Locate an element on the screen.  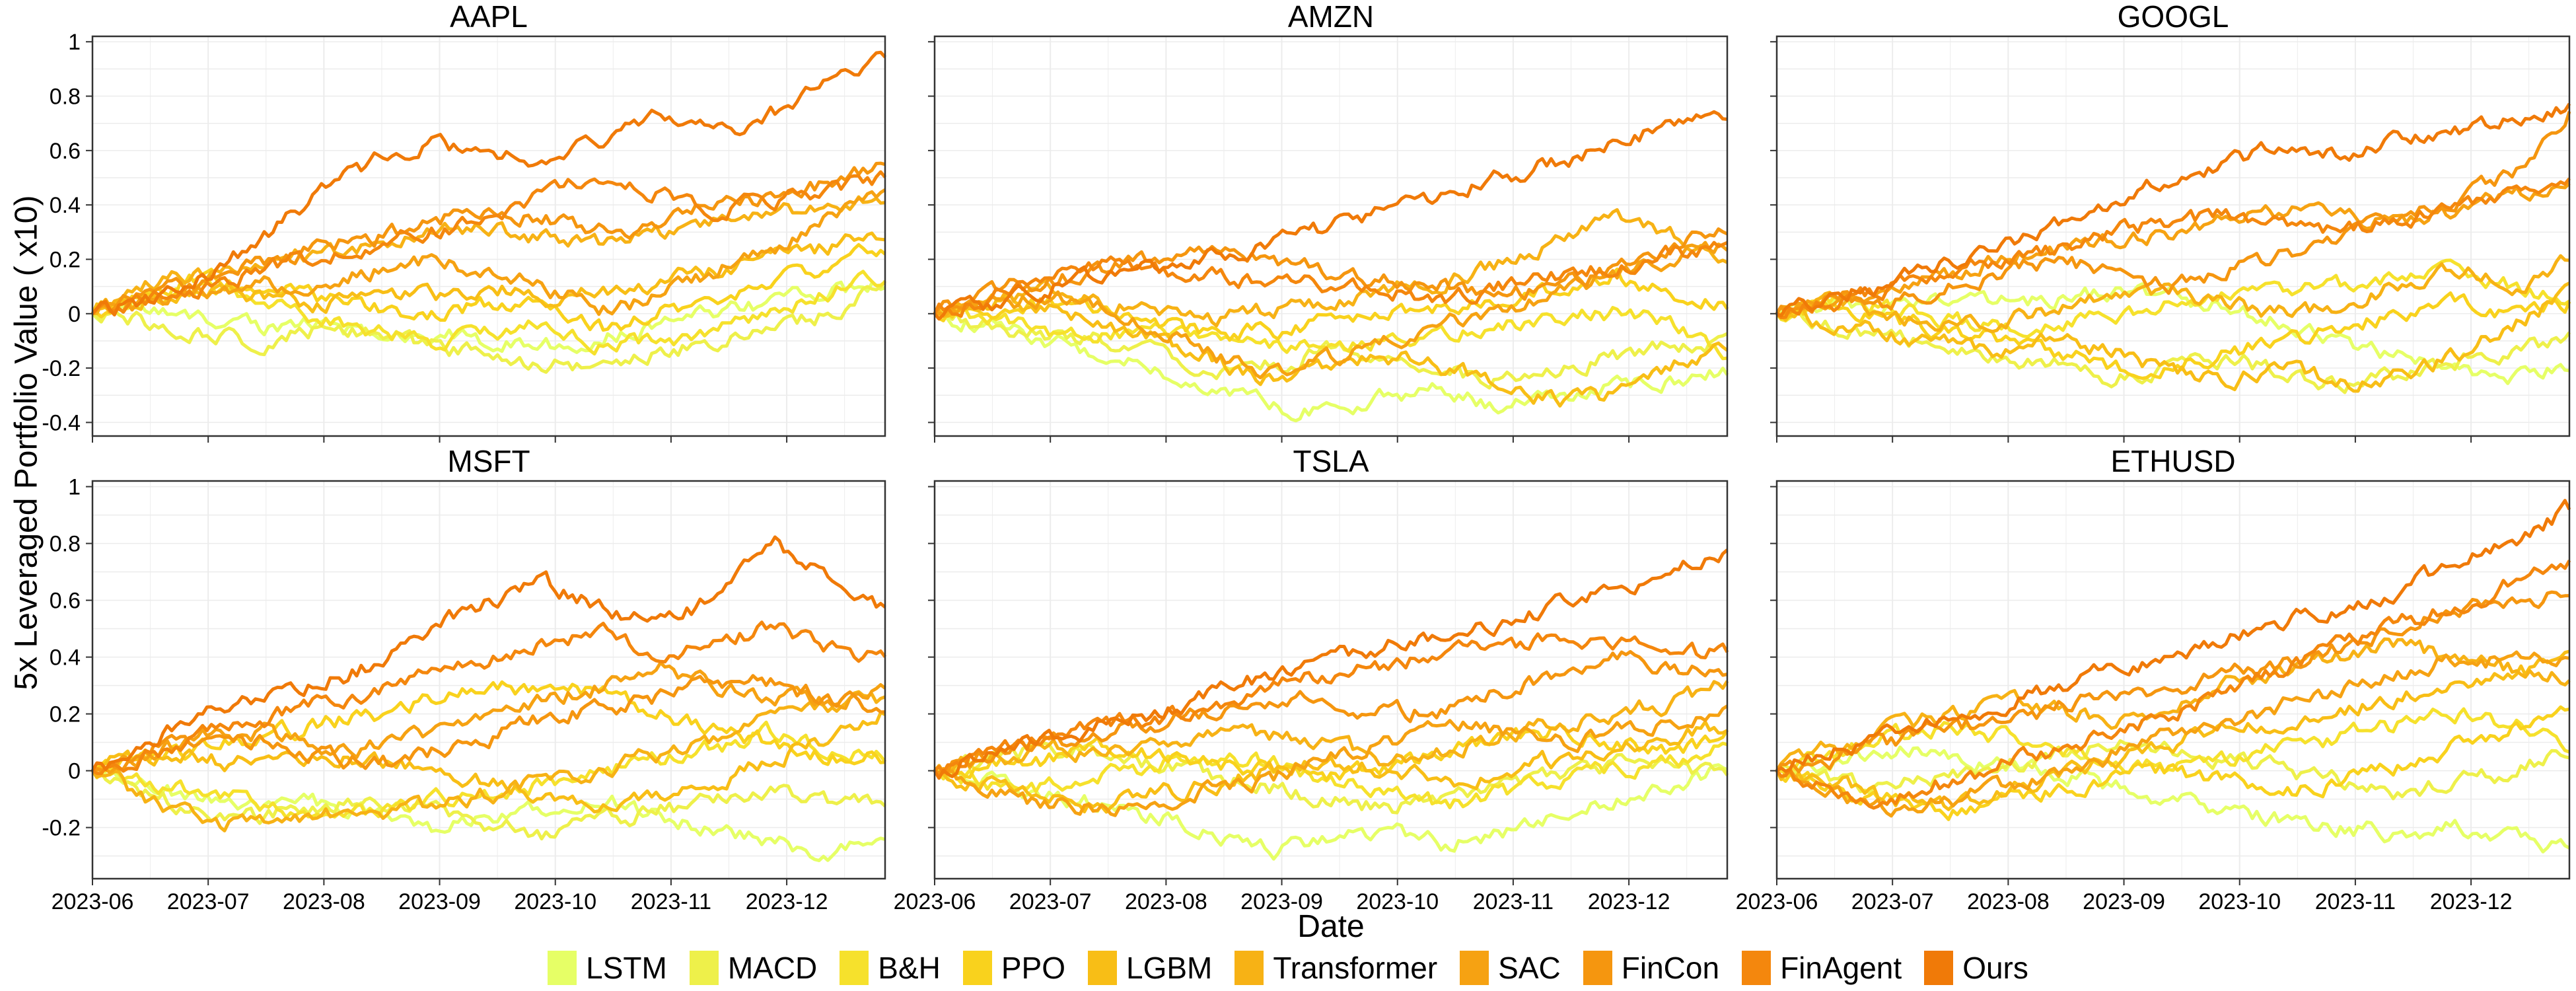
legend-label: Transformer is located at coordinates (1355, 968).